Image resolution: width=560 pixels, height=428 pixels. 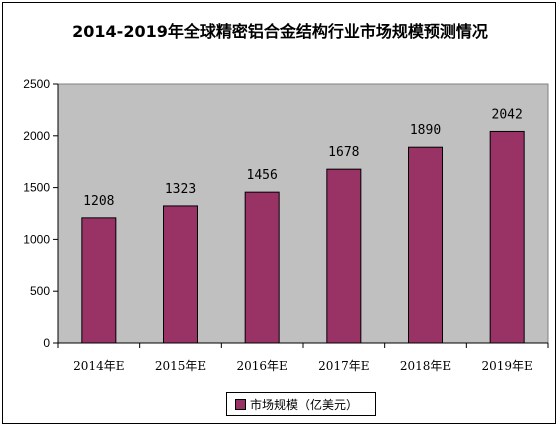 I want to click on x-tick-label: 2018年E, so click(x=425, y=366).